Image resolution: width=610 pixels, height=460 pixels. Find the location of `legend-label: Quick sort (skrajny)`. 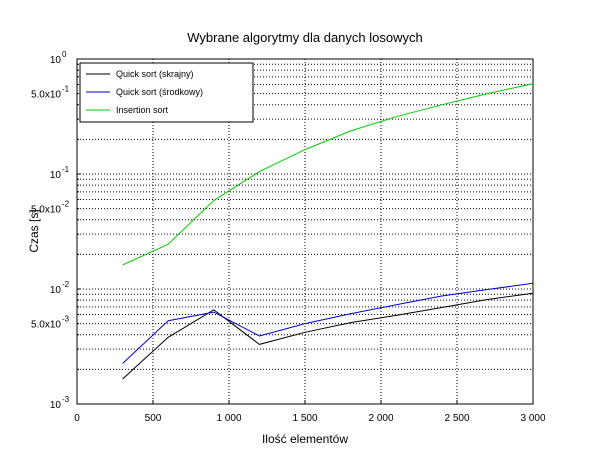

legend-label: Quick sort (skrajny) is located at coordinates (155, 74).